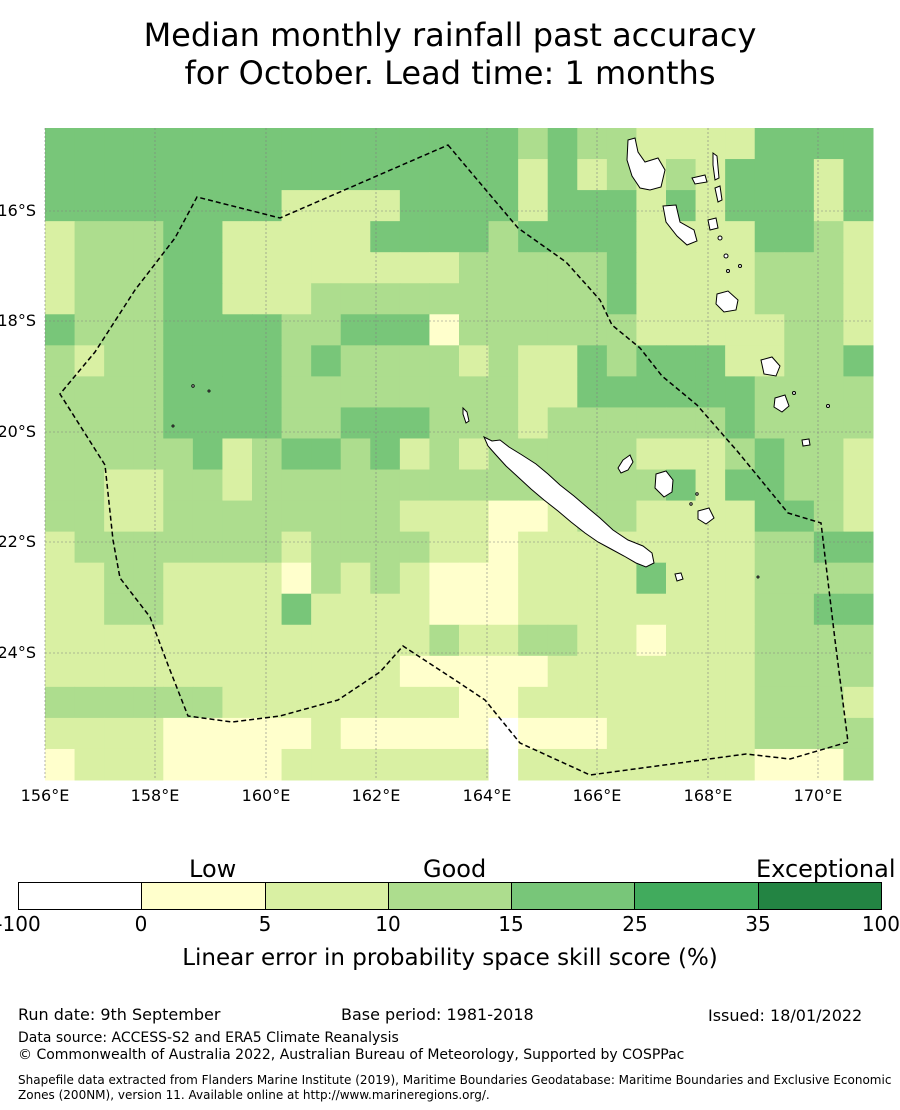  What do you see at coordinates (18, 541) in the screenshot?
I see `lat-label-22s: 22°S` at bounding box center [18, 541].